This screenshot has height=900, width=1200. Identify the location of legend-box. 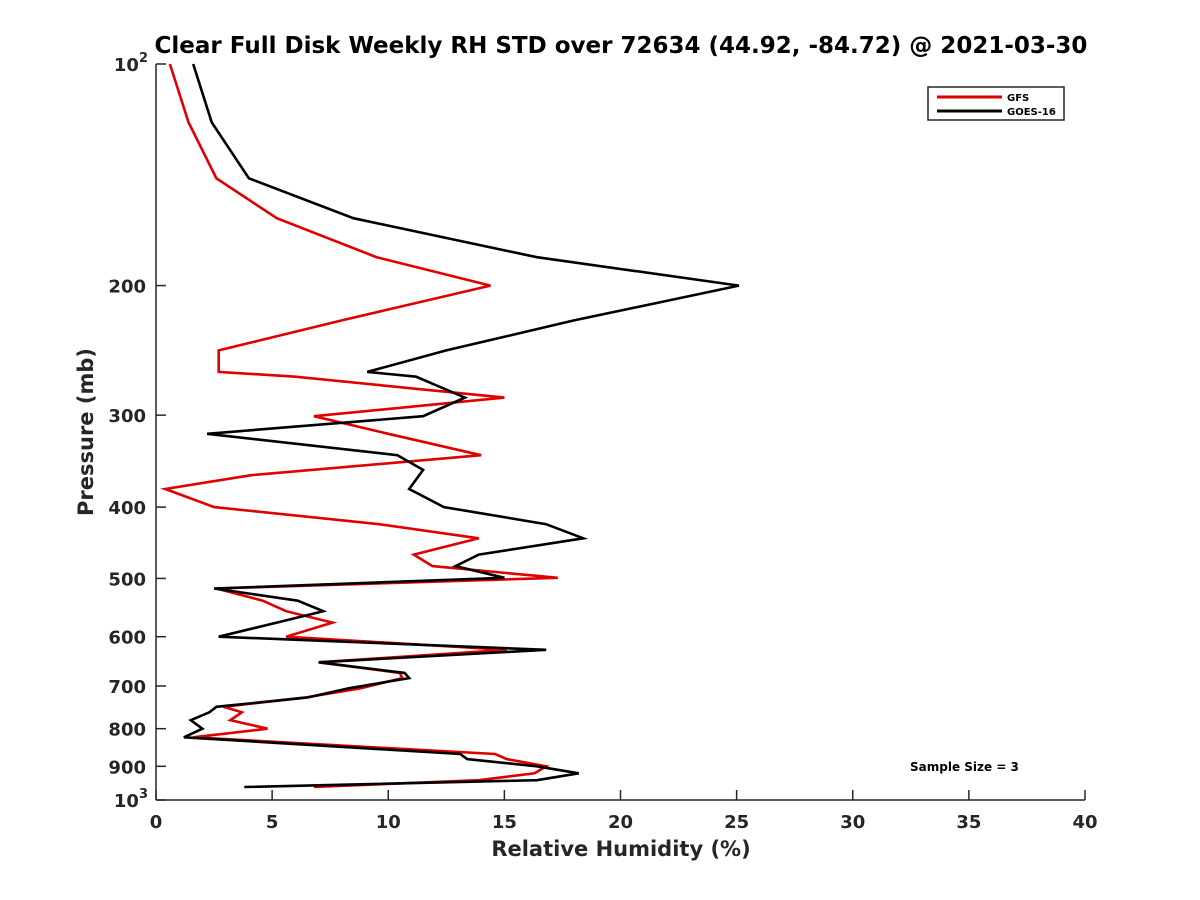
(996, 103).